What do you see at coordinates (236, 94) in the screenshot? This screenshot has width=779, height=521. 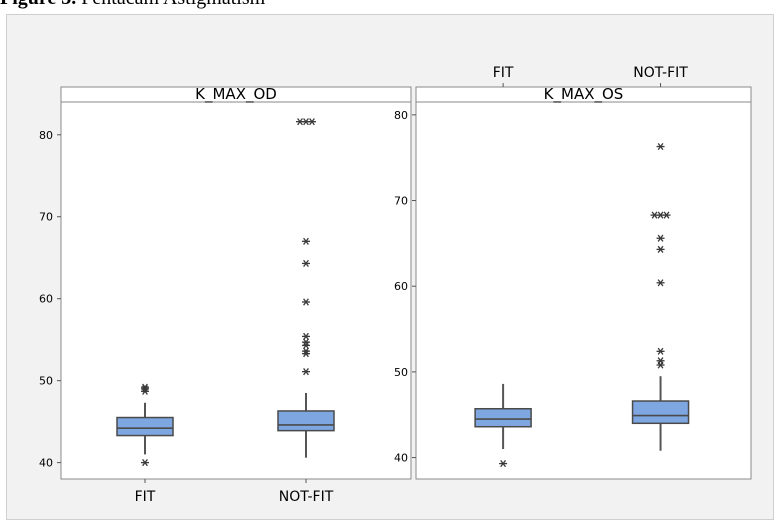 I see `panel-title: K_MAX_OD` at bounding box center [236, 94].